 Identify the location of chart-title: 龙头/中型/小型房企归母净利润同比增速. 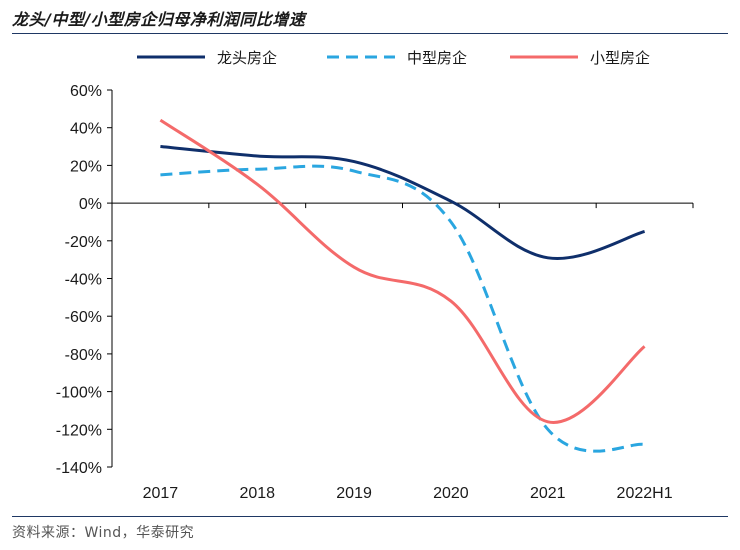
(159, 19).